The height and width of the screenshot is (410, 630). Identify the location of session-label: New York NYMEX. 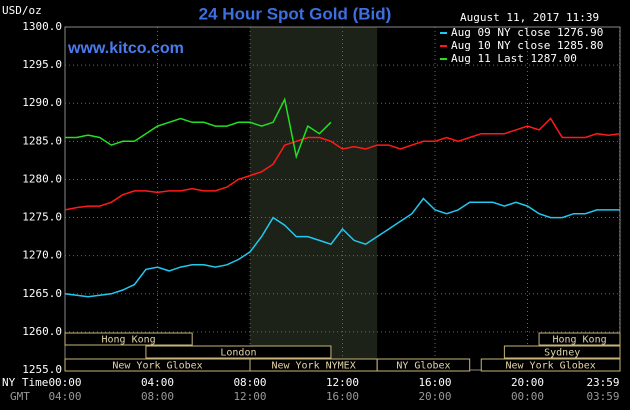
(313, 366).